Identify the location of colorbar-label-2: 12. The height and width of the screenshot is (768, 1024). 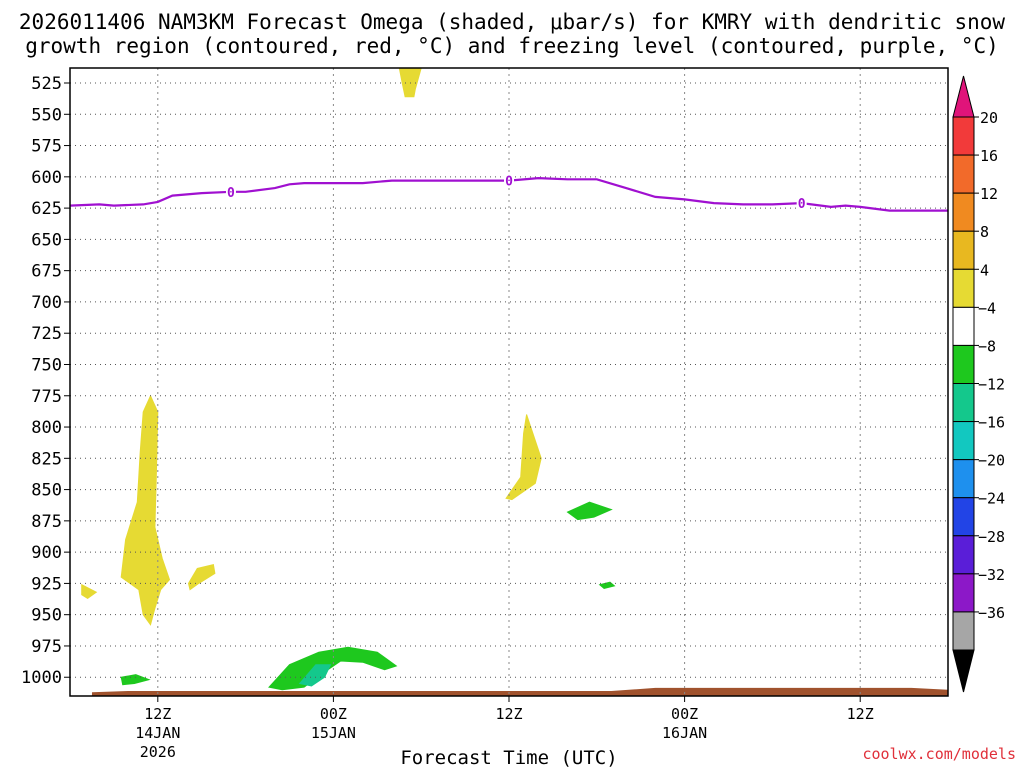
(989, 194).